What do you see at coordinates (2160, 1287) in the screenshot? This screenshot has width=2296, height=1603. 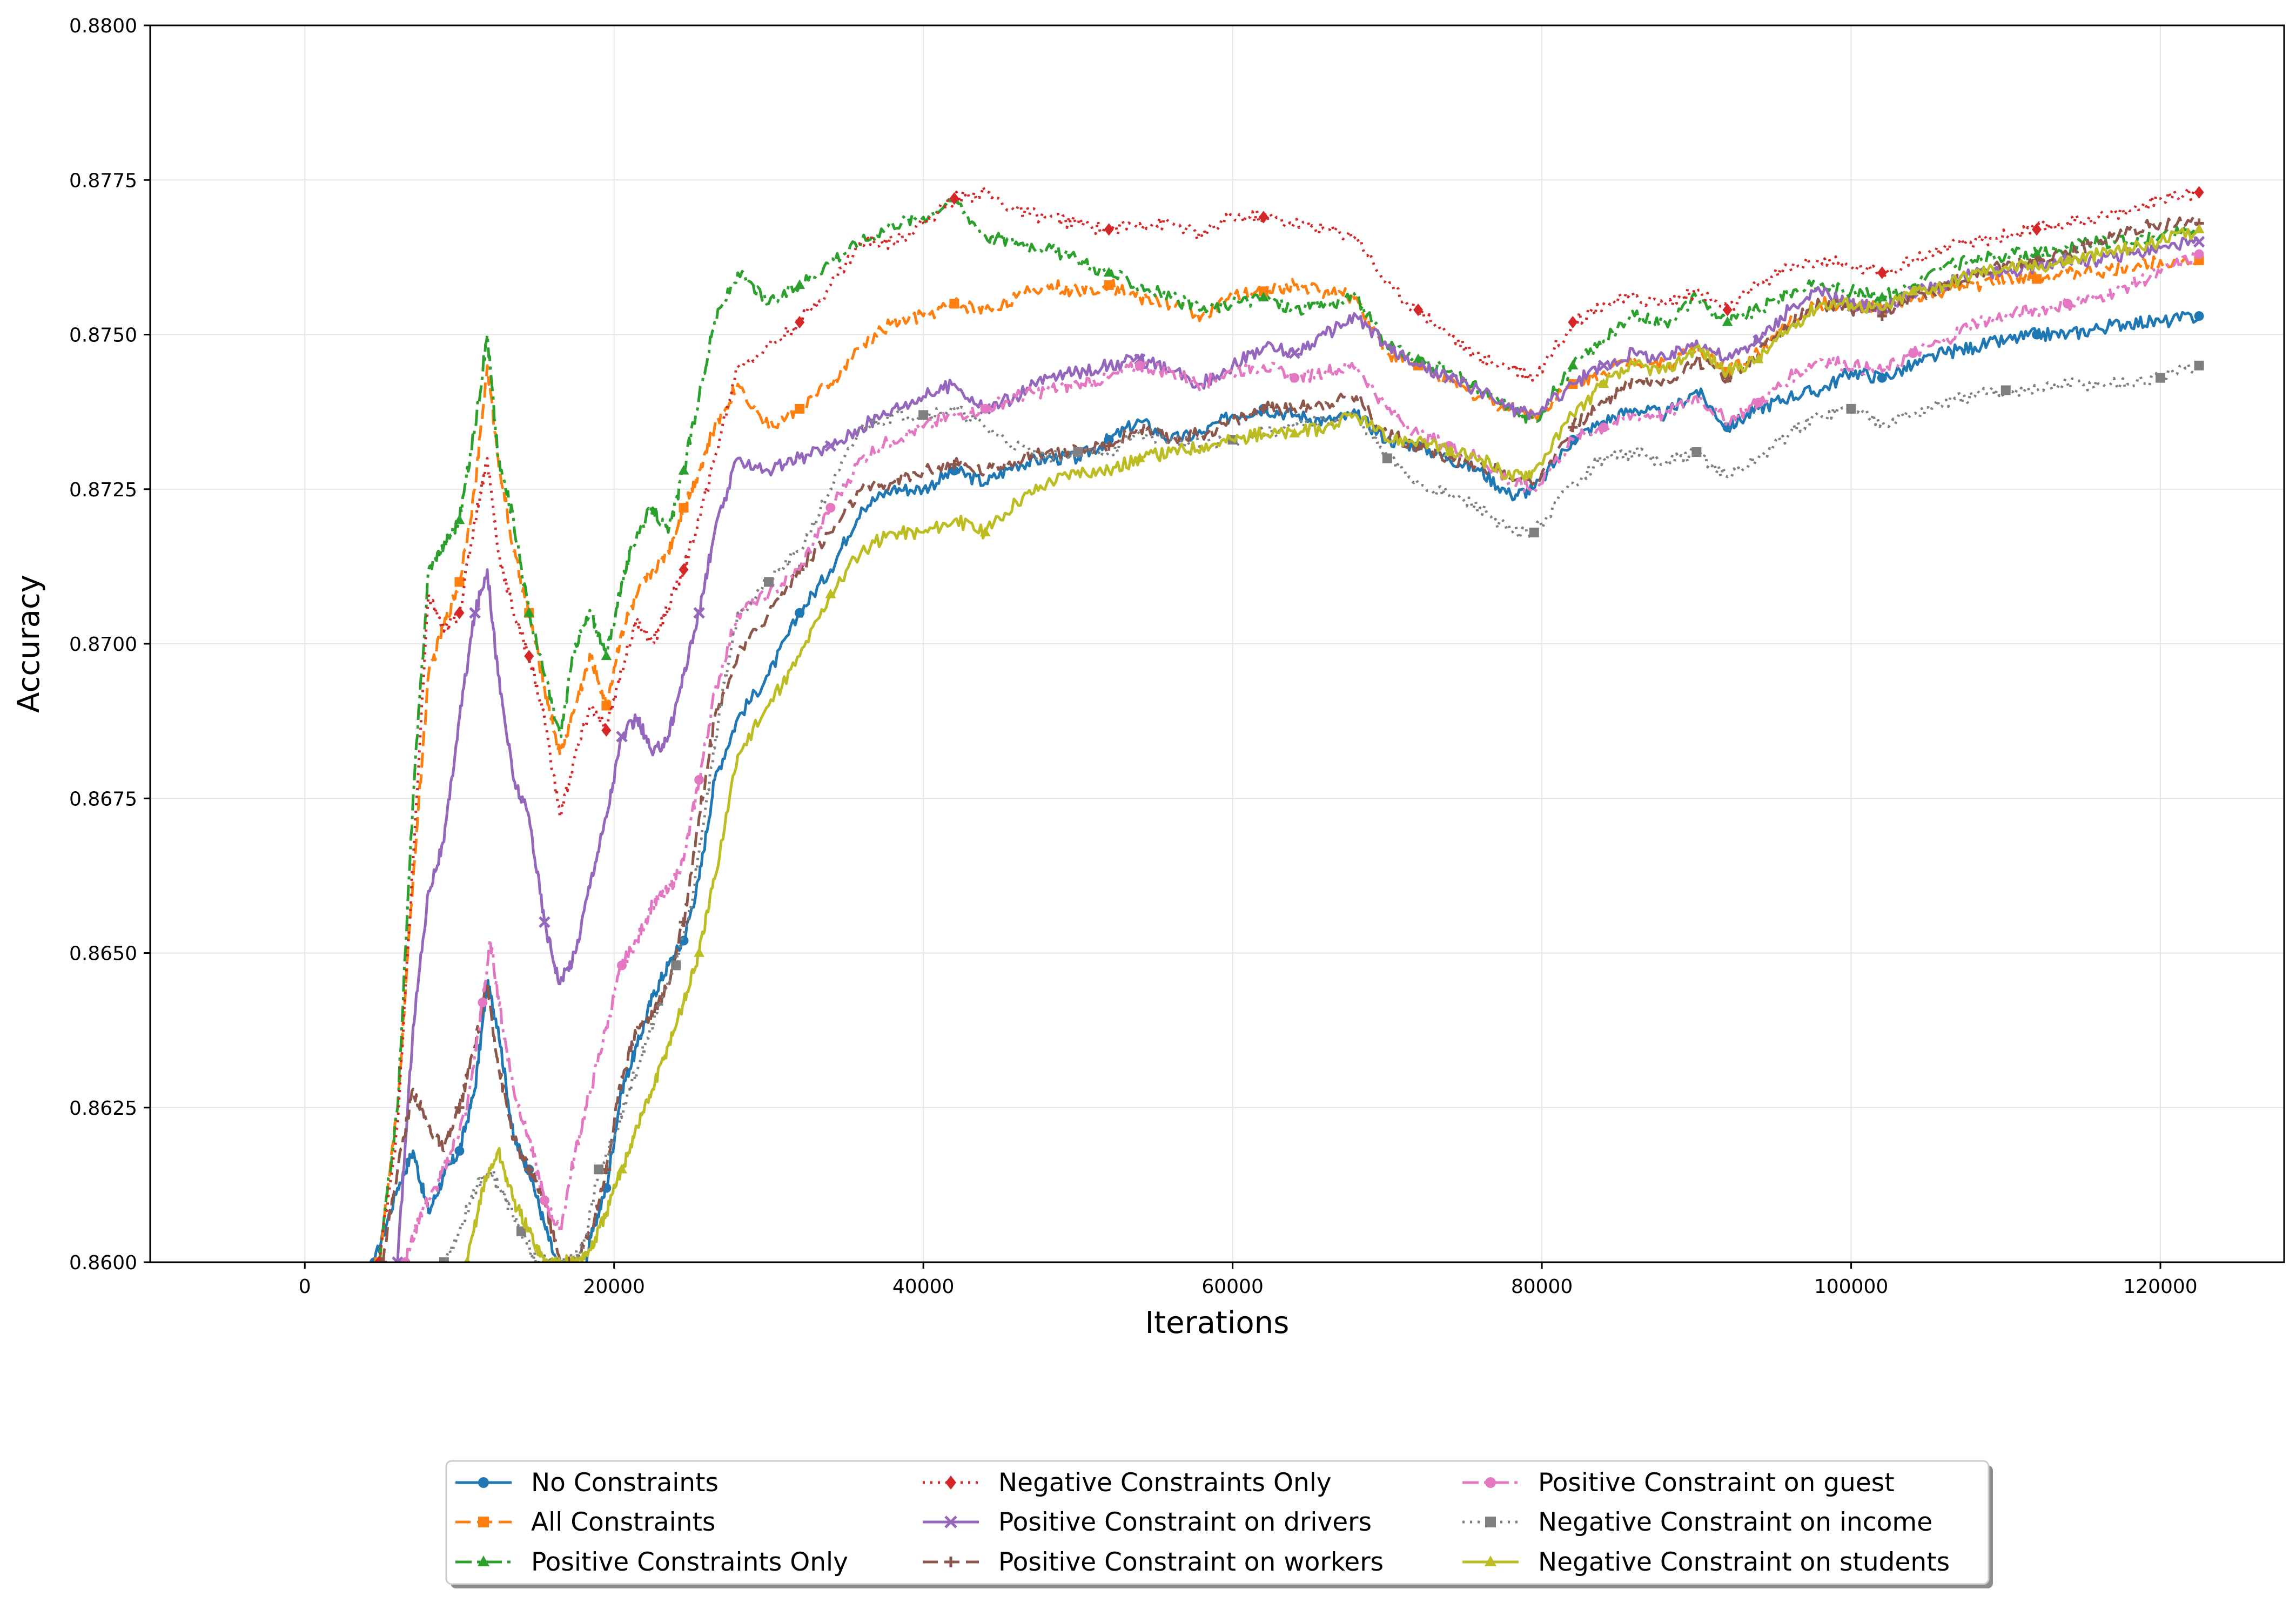 I see `x-tick-label: 120000` at bounding box center [2160, 1287].